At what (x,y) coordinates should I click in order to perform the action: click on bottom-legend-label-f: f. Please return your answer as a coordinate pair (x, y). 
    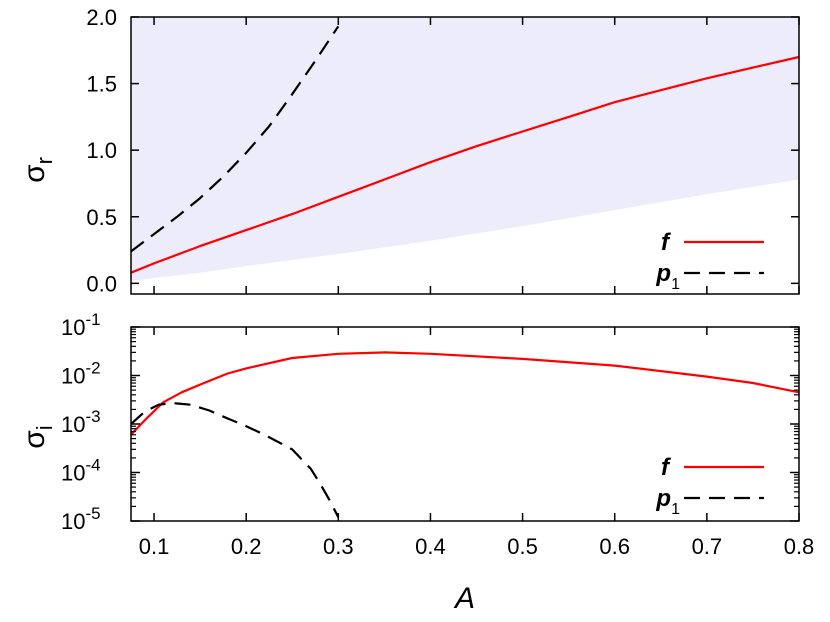
    Looking at the image, I should click on (666, 467).